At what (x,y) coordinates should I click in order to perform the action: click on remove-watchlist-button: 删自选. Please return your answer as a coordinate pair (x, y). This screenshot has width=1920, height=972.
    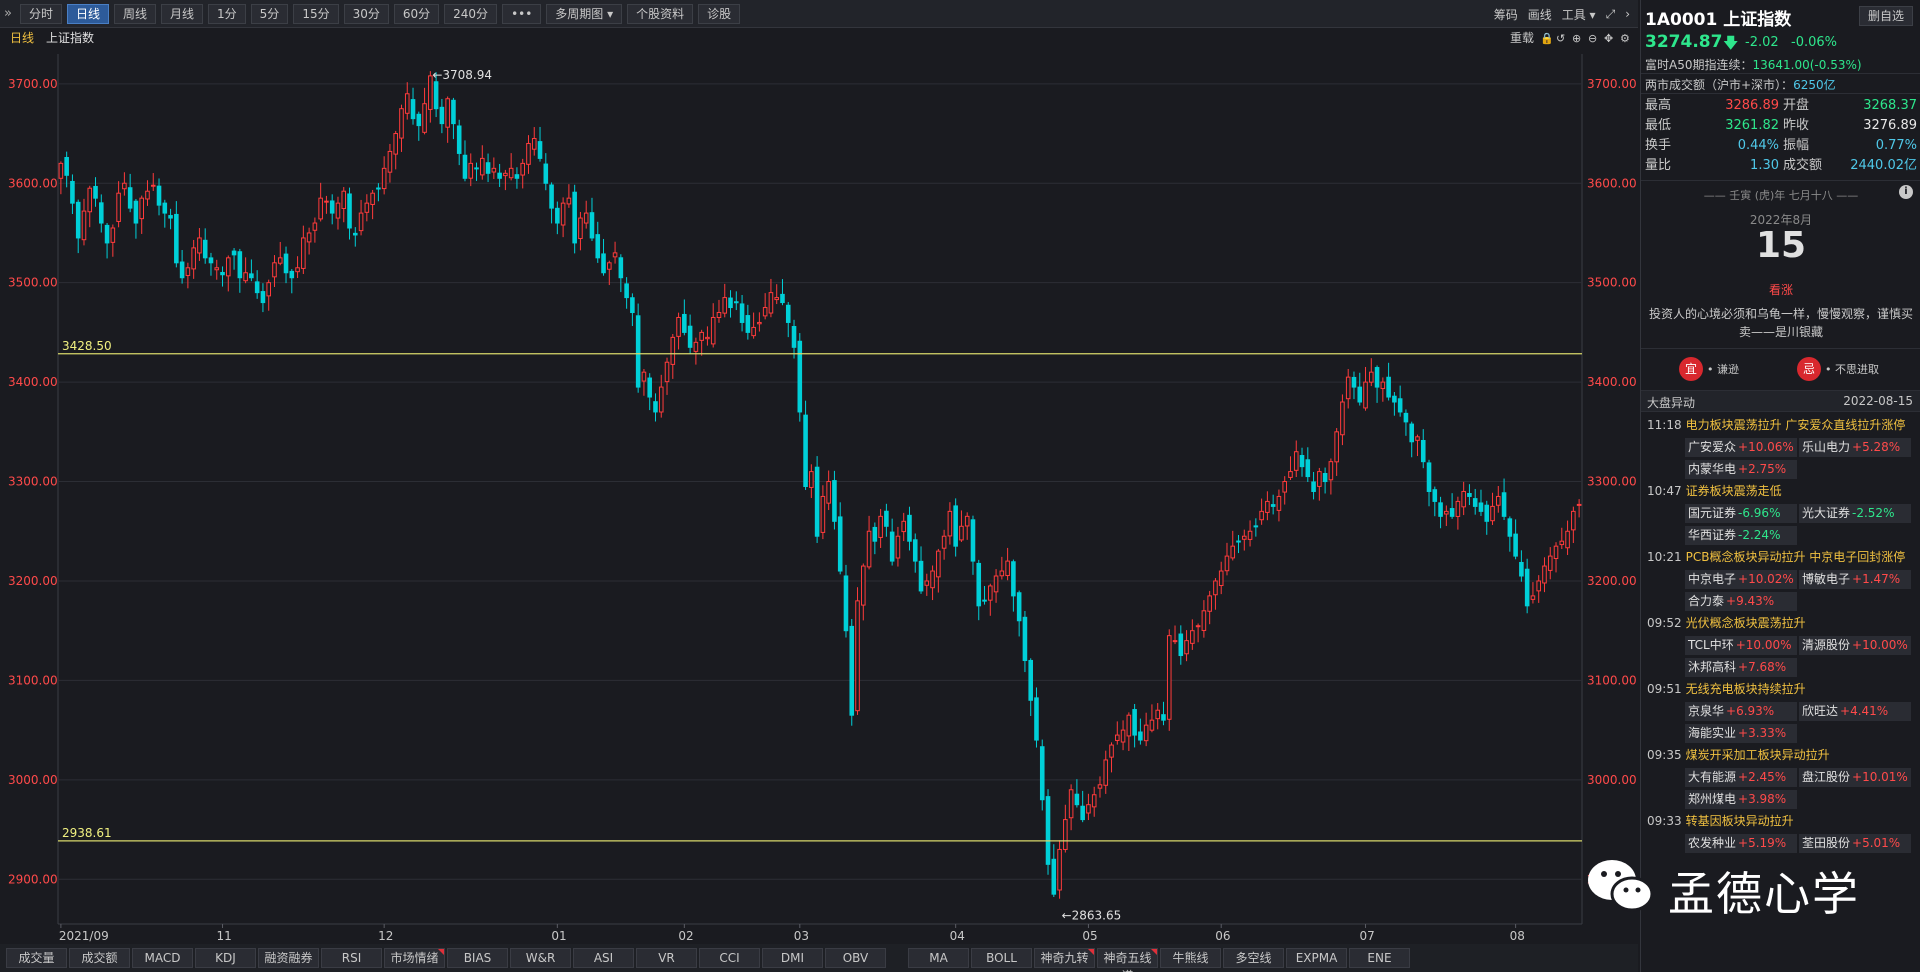
    Looking at the image, I should click on (1885, 16).